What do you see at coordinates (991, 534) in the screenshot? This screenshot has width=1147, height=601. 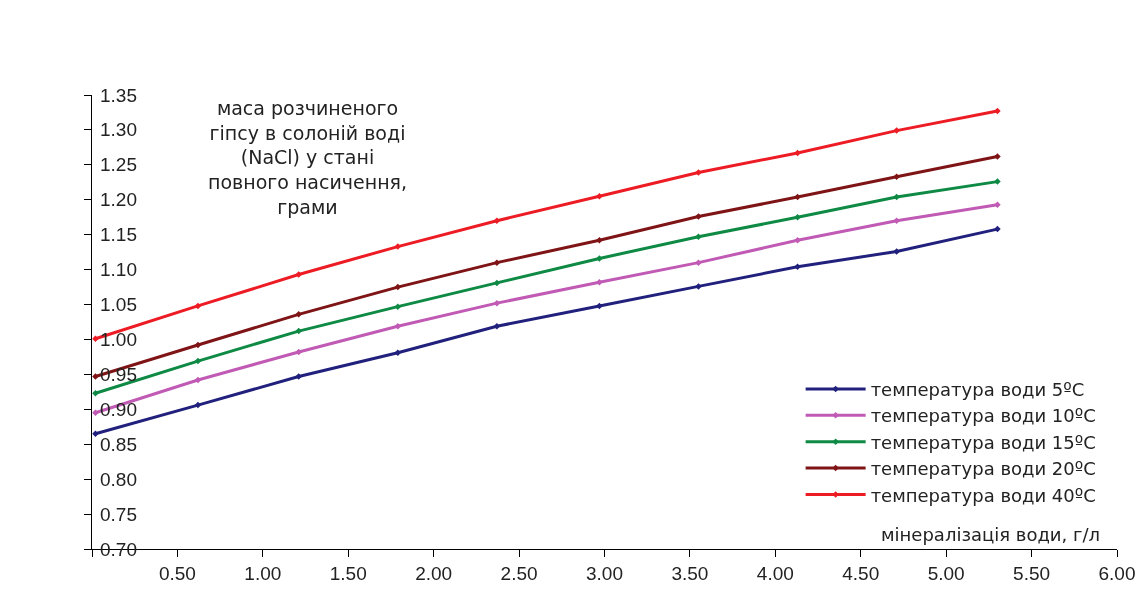 I see `x-axis-title: мінералізація води, г/л` at bounding box center [991, 534].